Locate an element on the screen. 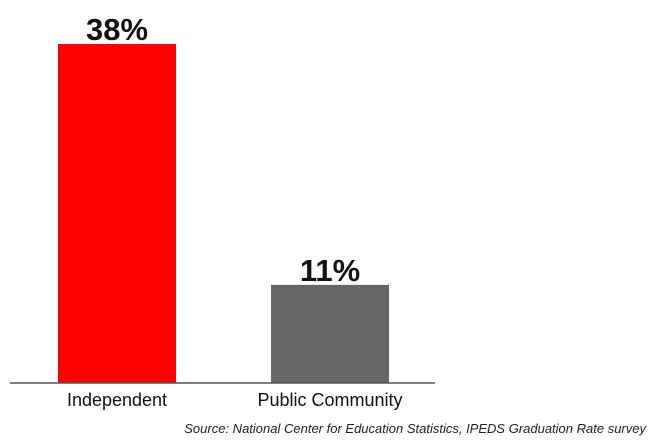 The image size is (654, 441). value-label-public-community: 11% is located at coordinates (330, 270).